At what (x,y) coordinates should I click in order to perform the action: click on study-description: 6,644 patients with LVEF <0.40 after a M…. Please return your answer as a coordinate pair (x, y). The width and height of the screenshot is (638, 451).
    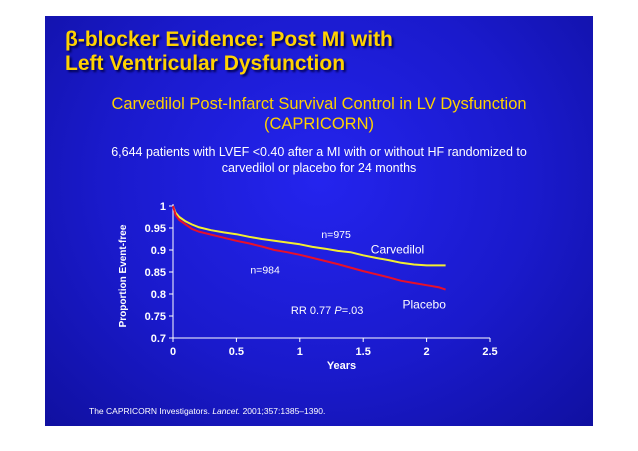
    Looking at the image, I should click on (319, 160).